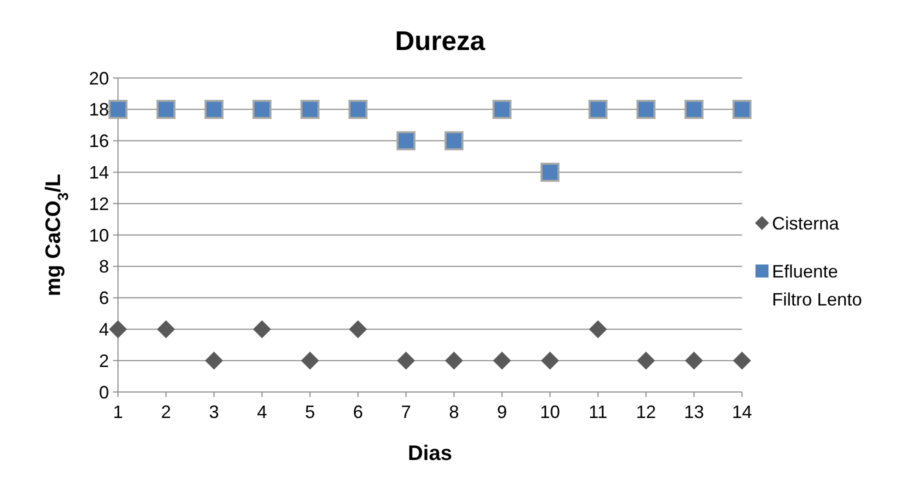  Describe the element at coordinates (694, 412) in the screenshot. I see `x-tick-label: 13` at that location.